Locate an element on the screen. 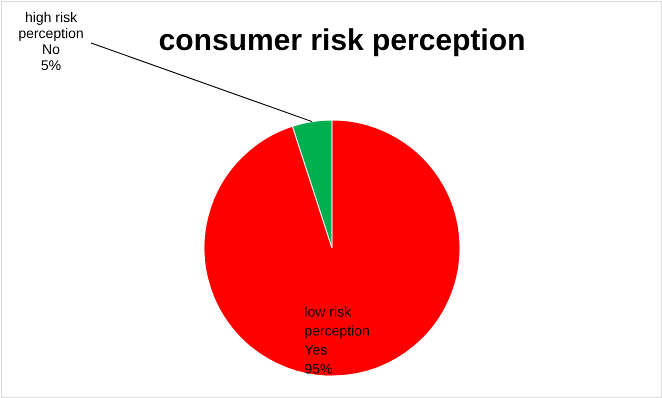 Image resolution: width=662 pixels, height=398 pixels. slice-label: high risk perception No is located at coordinates (51, 33).